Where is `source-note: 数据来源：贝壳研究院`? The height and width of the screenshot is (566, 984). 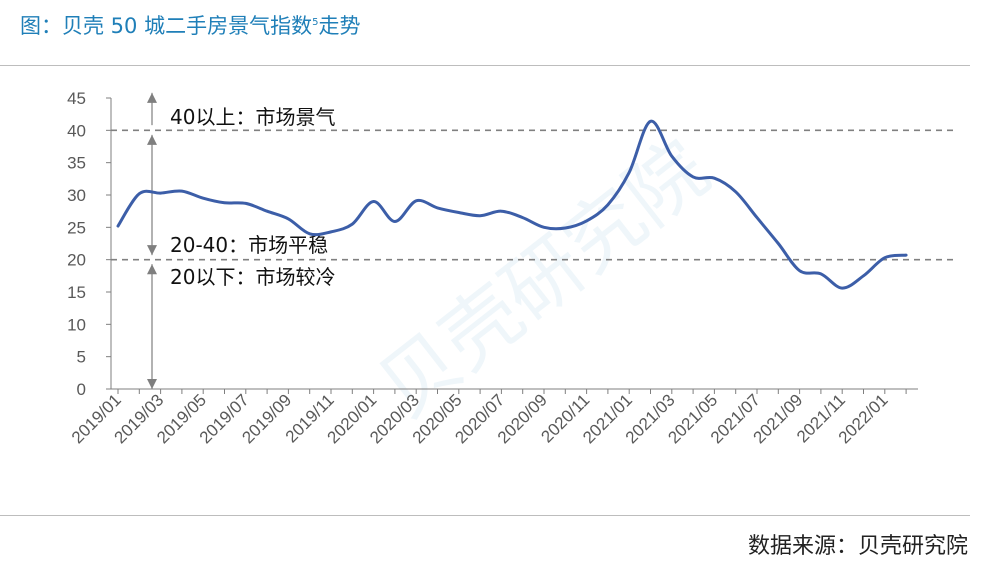 source-note: 数据来源：贝壳研究院 is located at coordinates (857, 546).